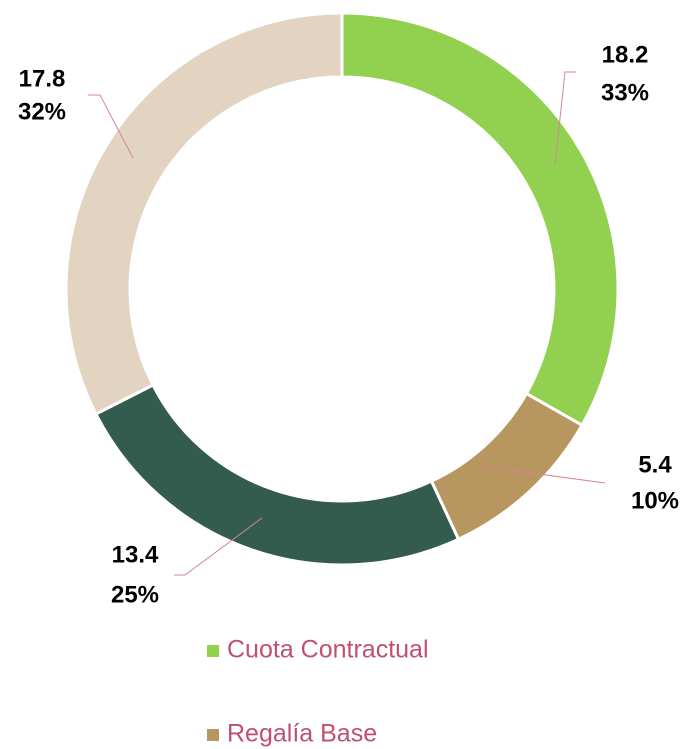  What do you see at coordinates (655, 500) in the screenshot?
I see `percent-label: 10%` at bounding box center [655, 500].